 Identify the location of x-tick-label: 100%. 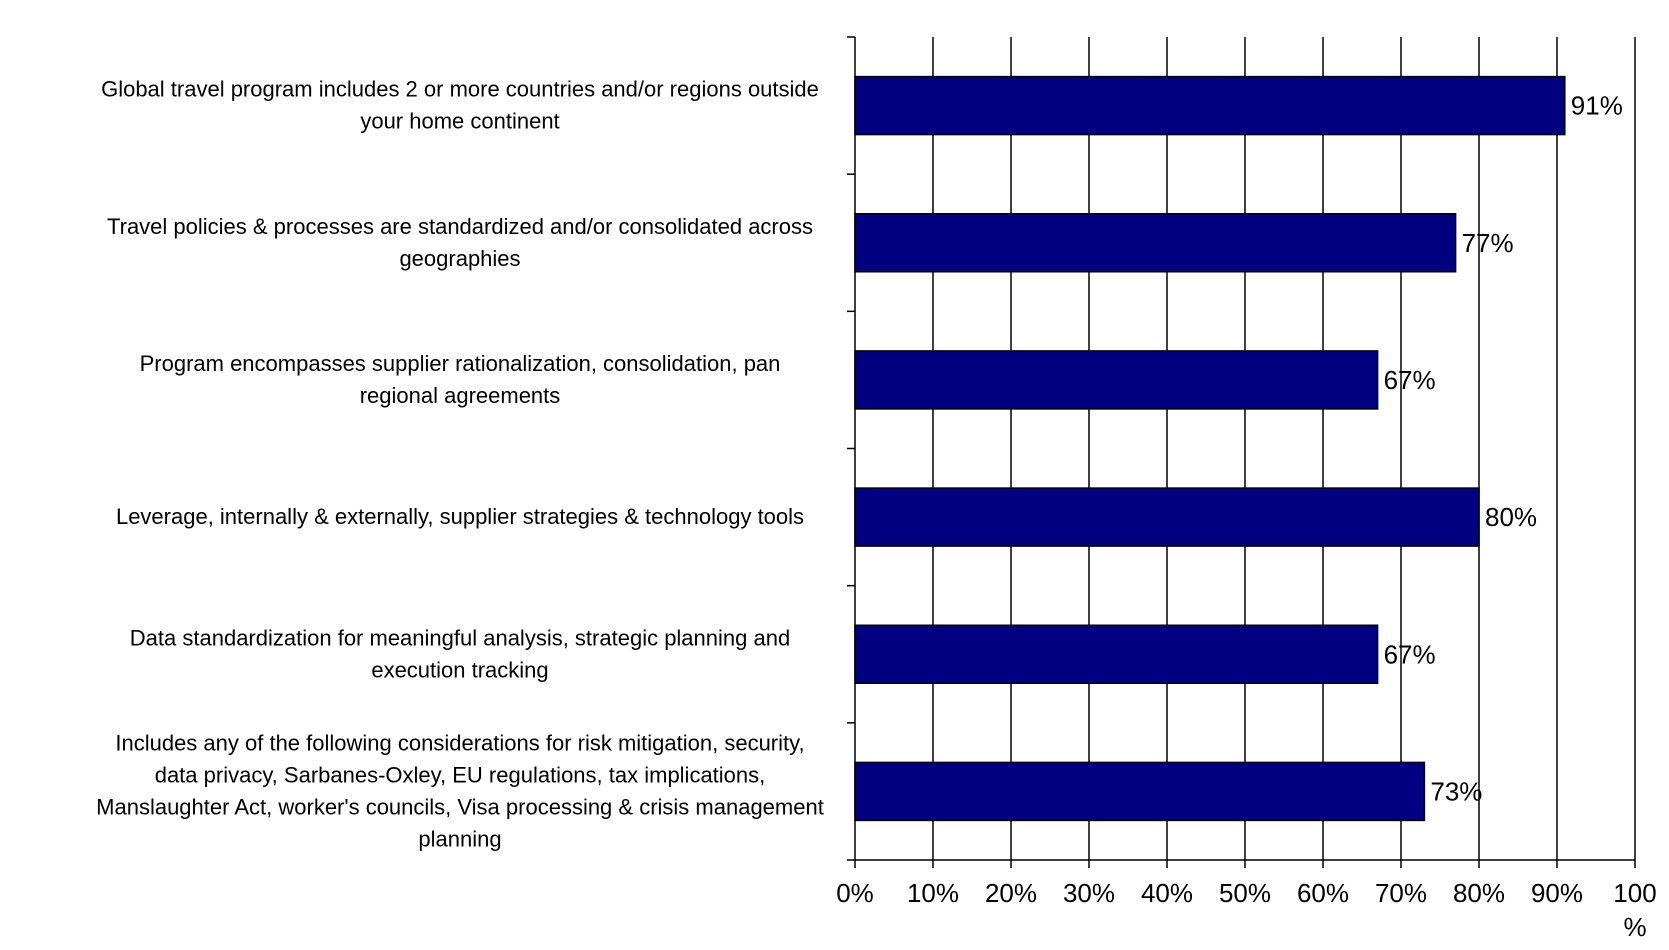
(1634, 910).